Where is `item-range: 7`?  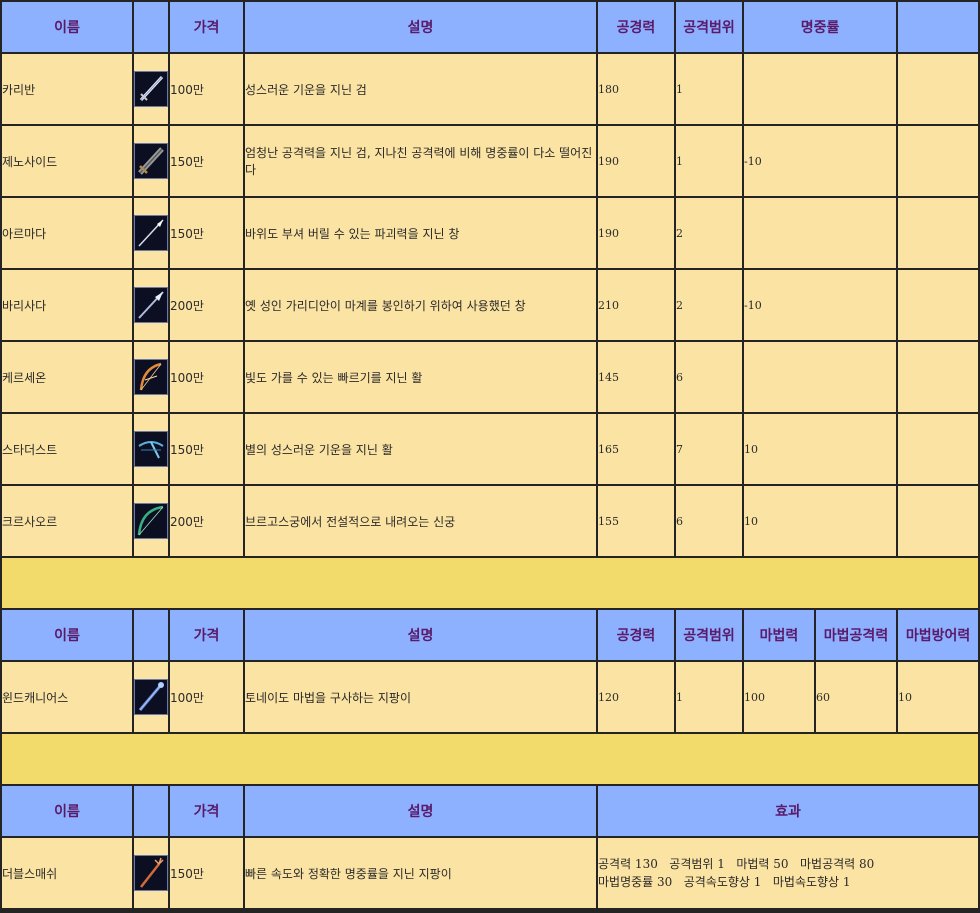 item-range: 7 is located at coordinates (709, 449).